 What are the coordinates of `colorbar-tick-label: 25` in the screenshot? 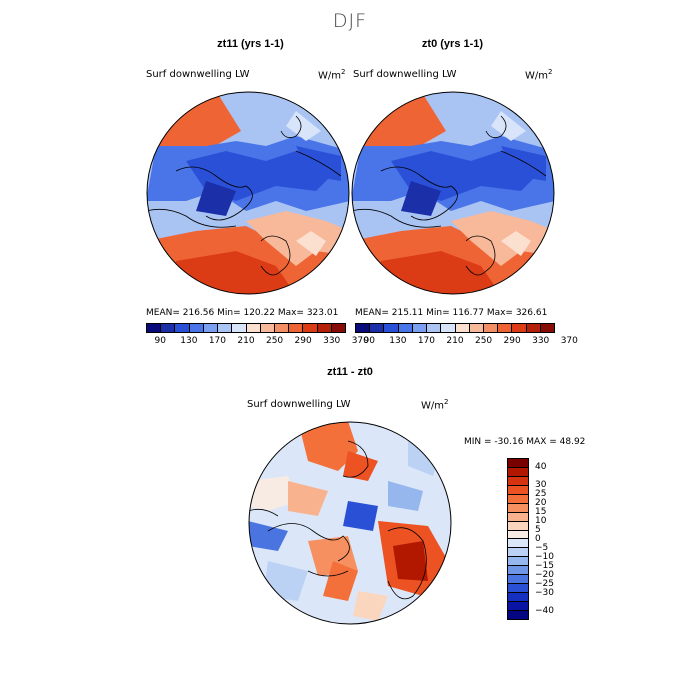 It's located at (541, 494).